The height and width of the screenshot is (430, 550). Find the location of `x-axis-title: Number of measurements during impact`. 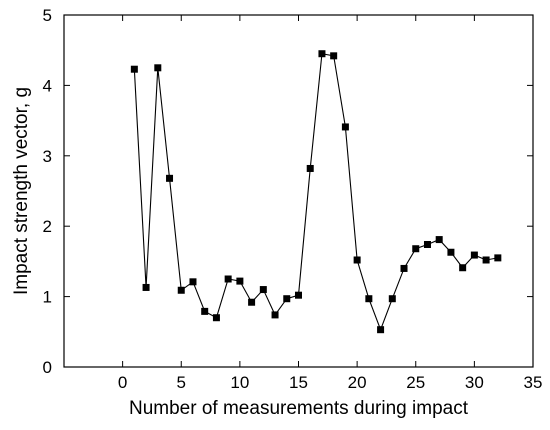

x-axis-title: Number of measurements during impact is located at coordinates (299, 408).